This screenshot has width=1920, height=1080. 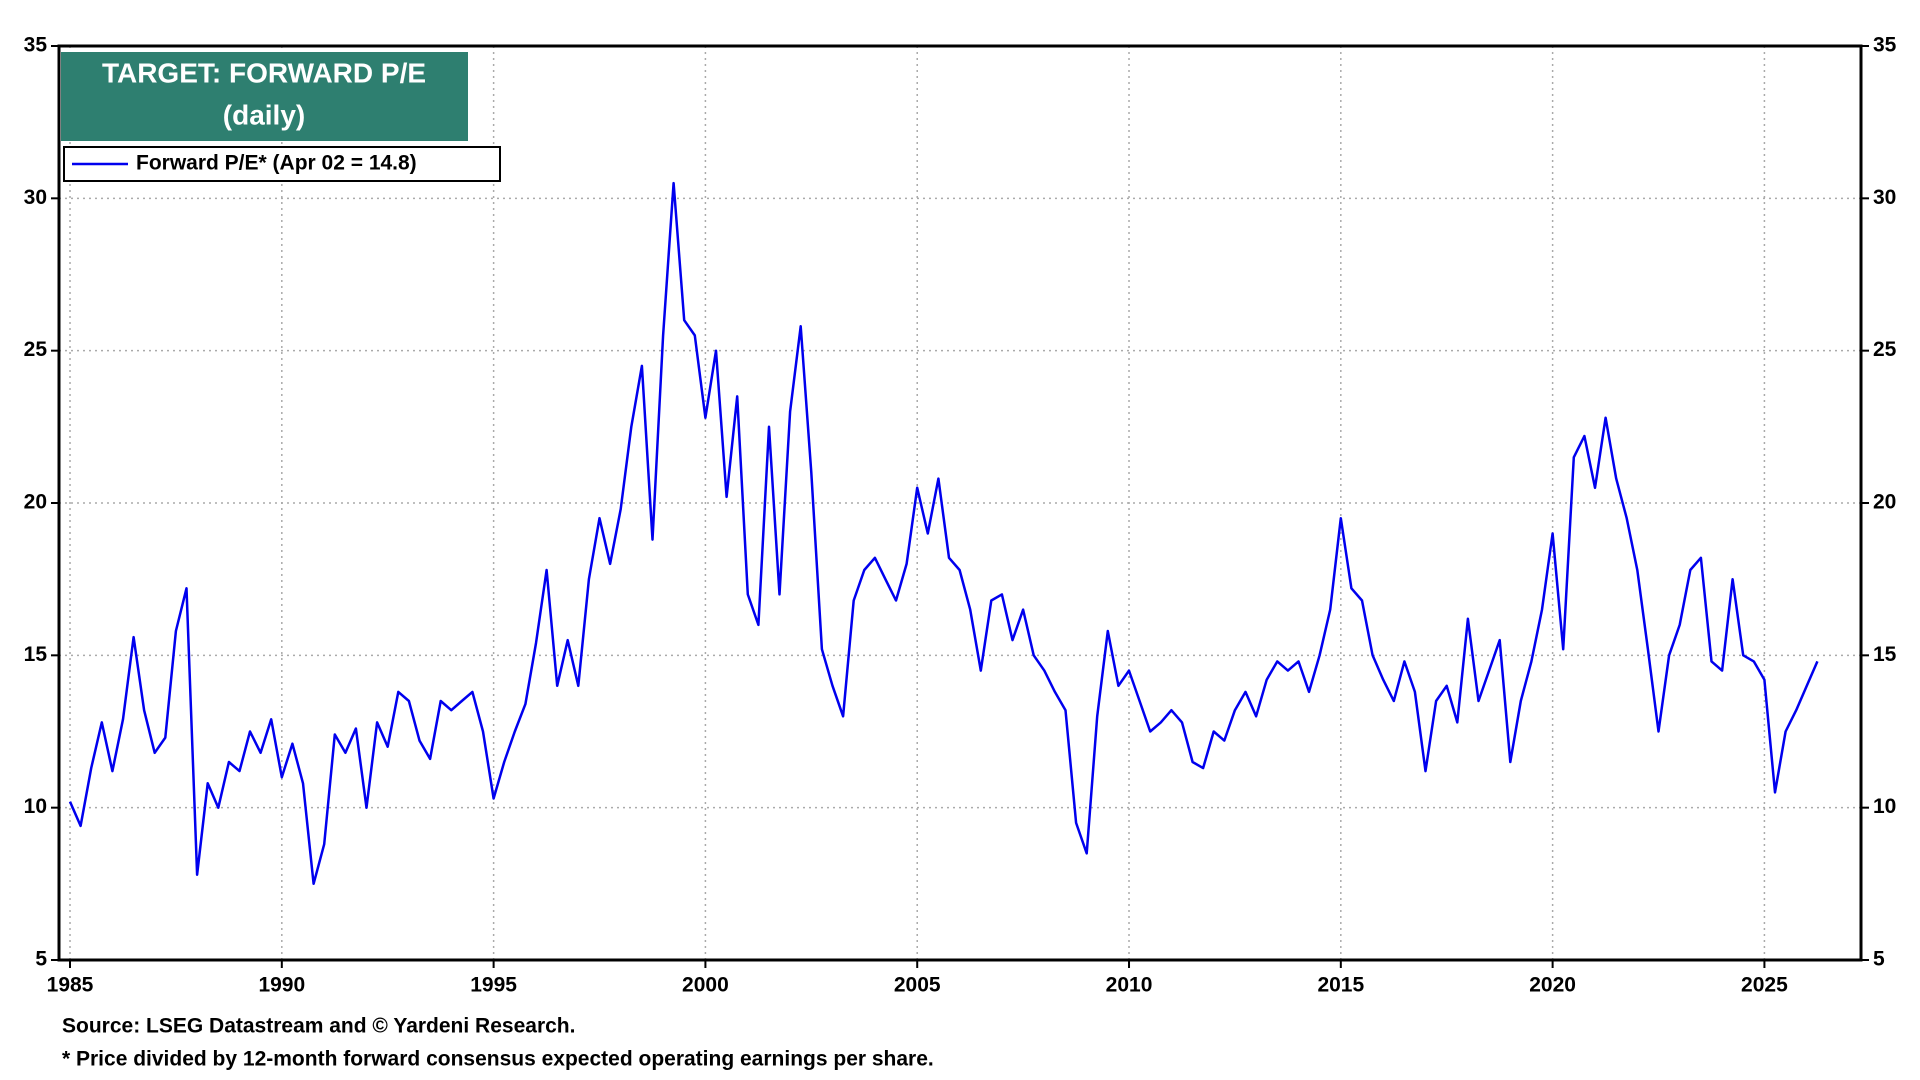 I want to click on y-tick-label: 15, so click(x=36, y=654).